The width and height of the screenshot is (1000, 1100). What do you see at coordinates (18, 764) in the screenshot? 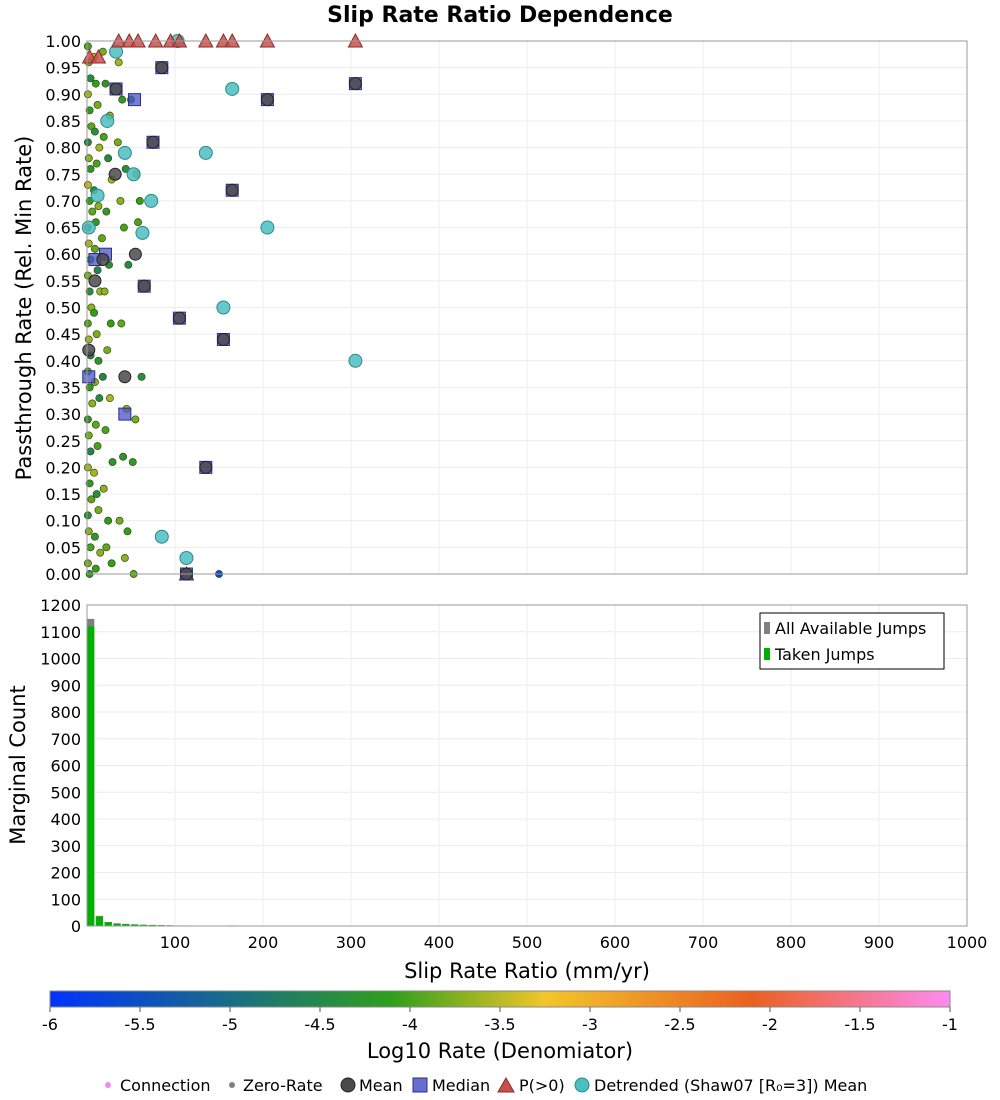
I see `histogram-y-axis-label: Marginal Count` at bounding box center [18, 764].